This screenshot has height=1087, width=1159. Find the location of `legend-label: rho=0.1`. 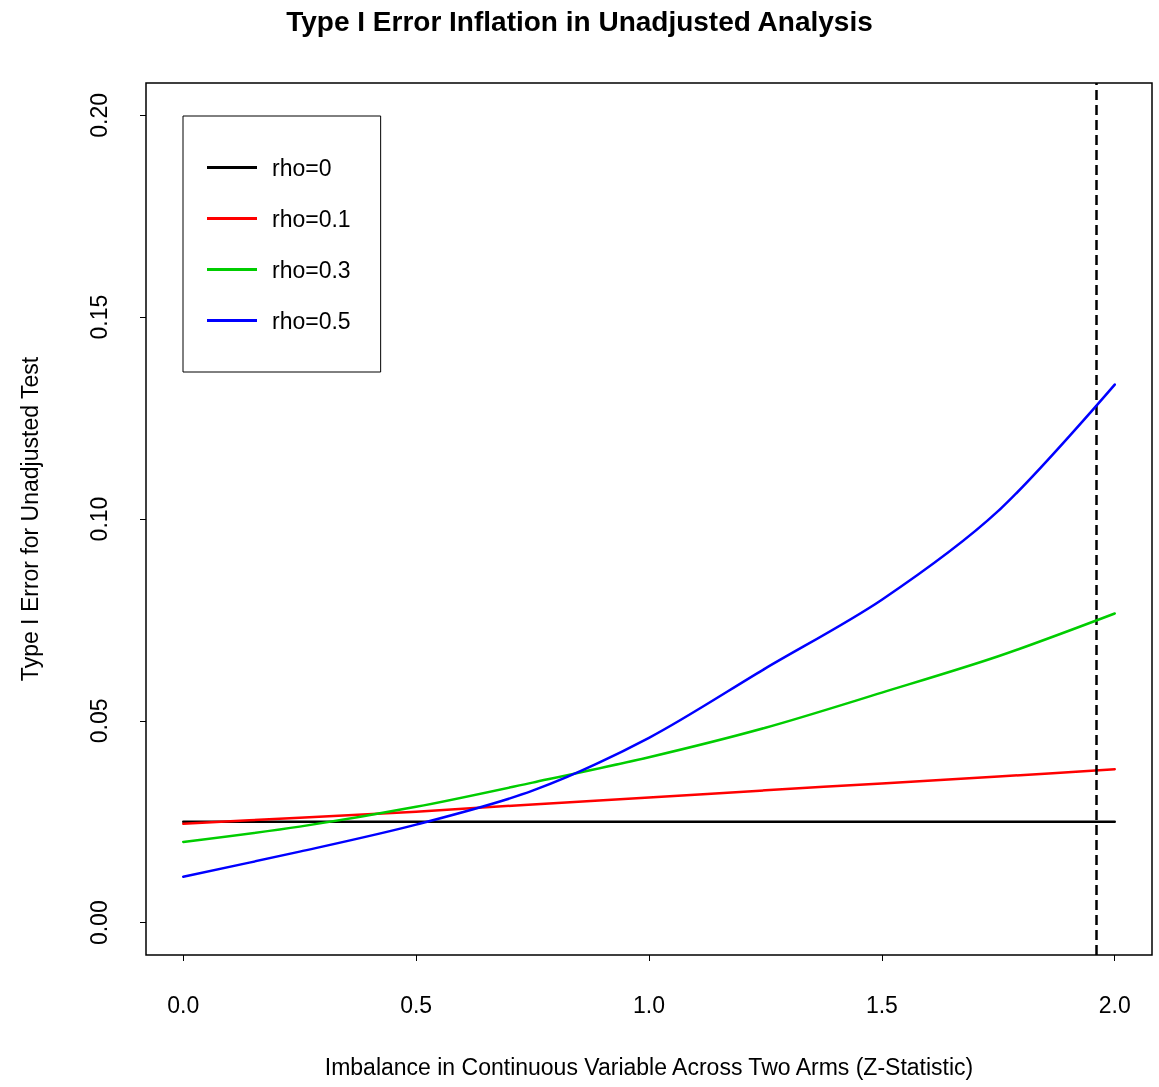

legend-label: rho=0.1 is located at coordinates (311, 218).